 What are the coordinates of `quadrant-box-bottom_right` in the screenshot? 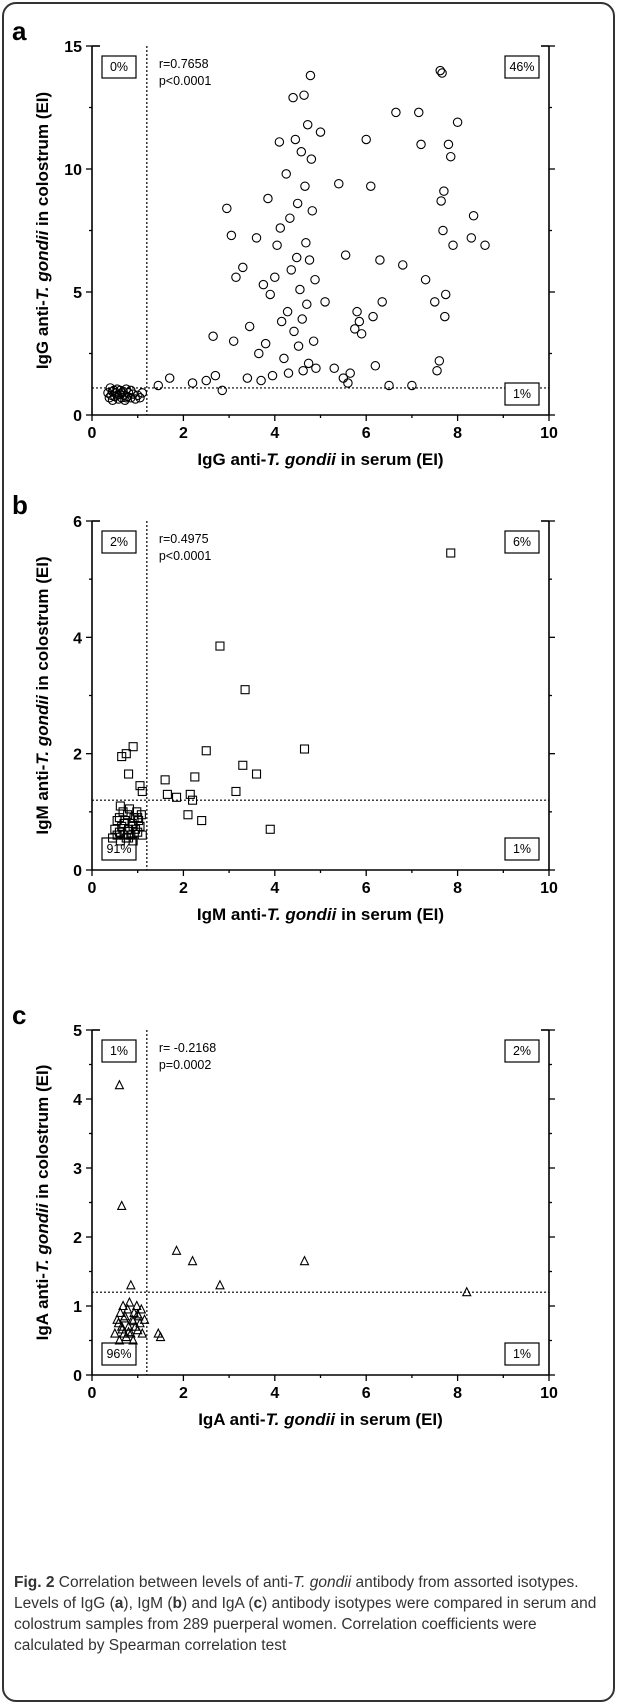 It's located at (522, 394).